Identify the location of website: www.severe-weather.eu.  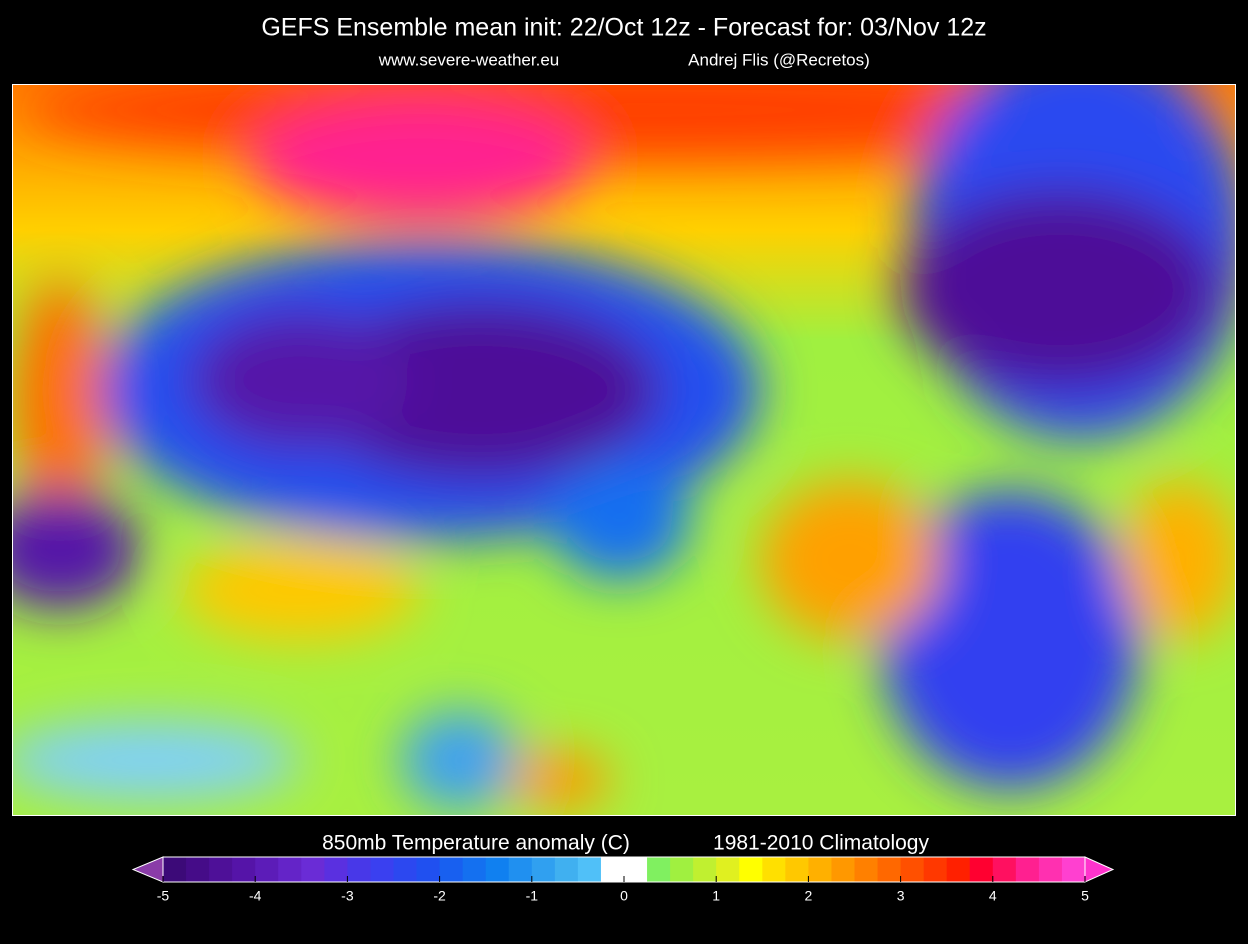
(468, 59).